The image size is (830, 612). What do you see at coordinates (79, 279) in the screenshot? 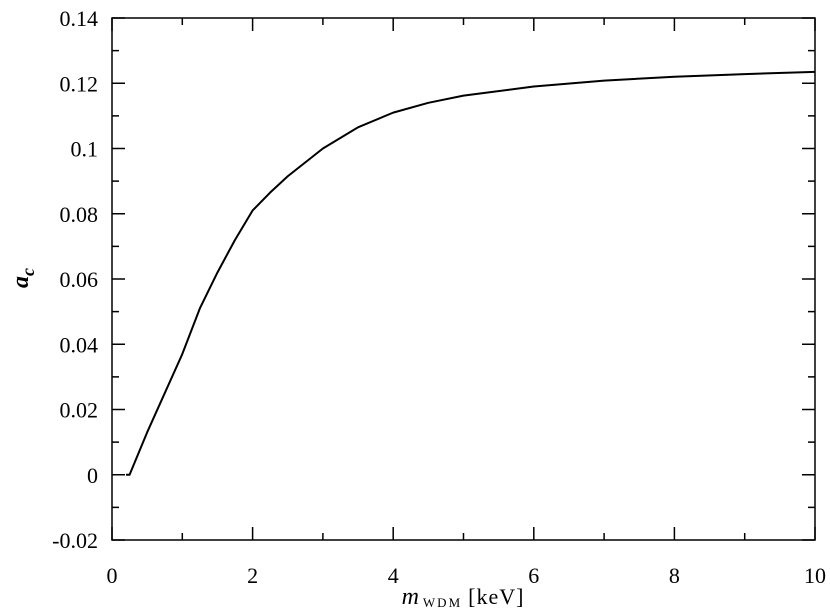
I see `y-tick-label: 0.06` at bounding box center [79, 279].